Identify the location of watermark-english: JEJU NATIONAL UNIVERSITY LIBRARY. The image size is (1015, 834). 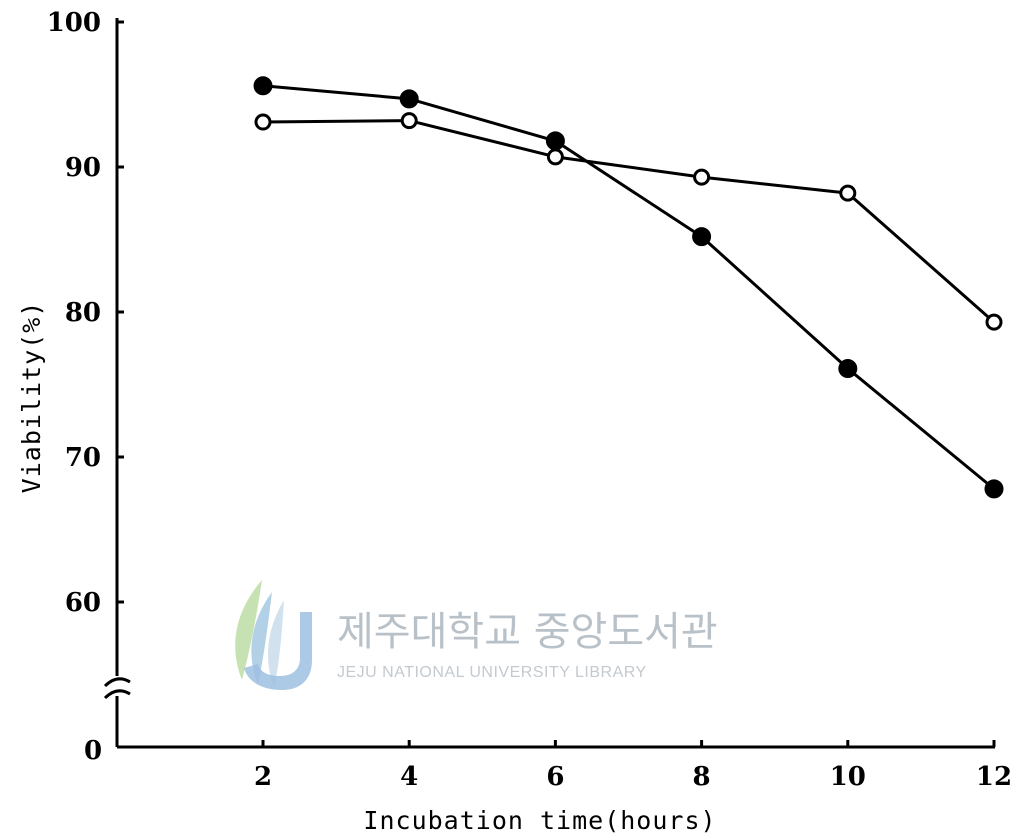
(492, 672).